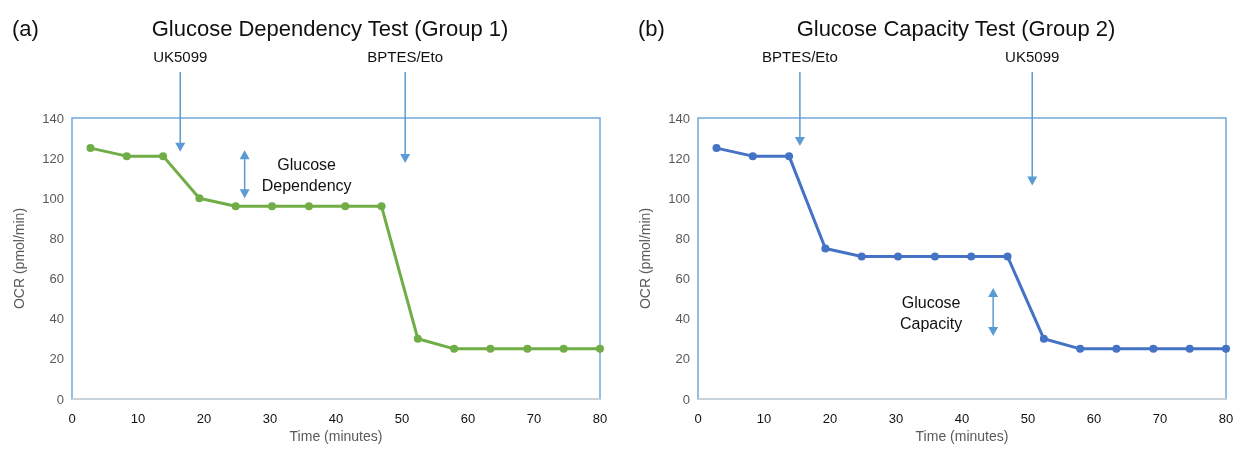 The image size is (1246, 455). I want to click on chart-title: Glucose Capacity Test (Group 2), so click(956, 28).